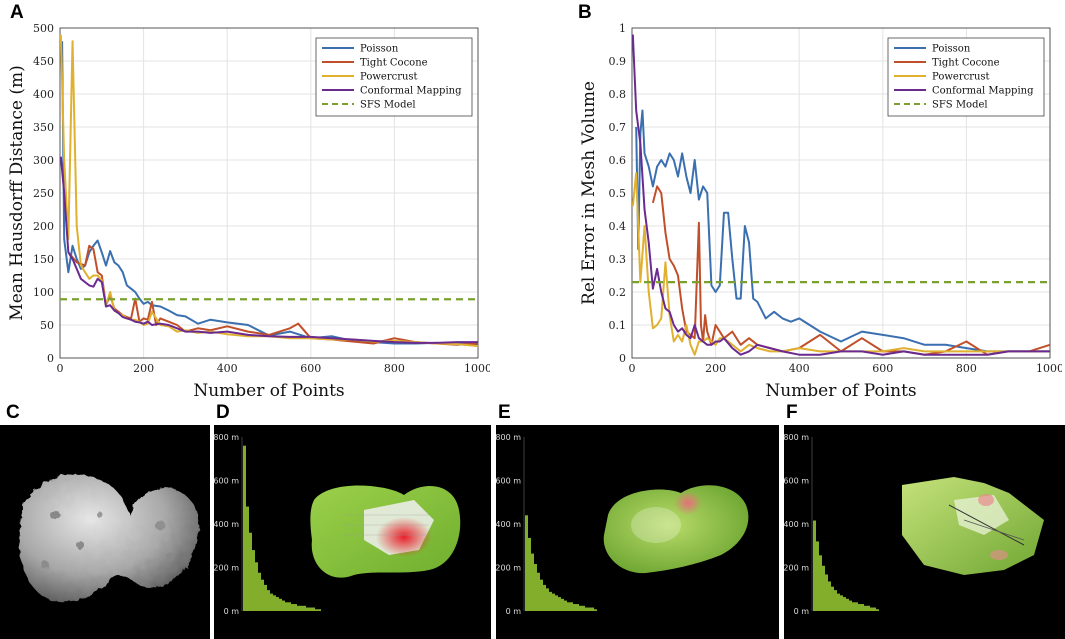 The height and width of the screenshot is (639, 1065). What do you see at coordinates (618, 292) in the screenshot?
I see `y-tick-label: 0.2` at bounding box center [618, 292].